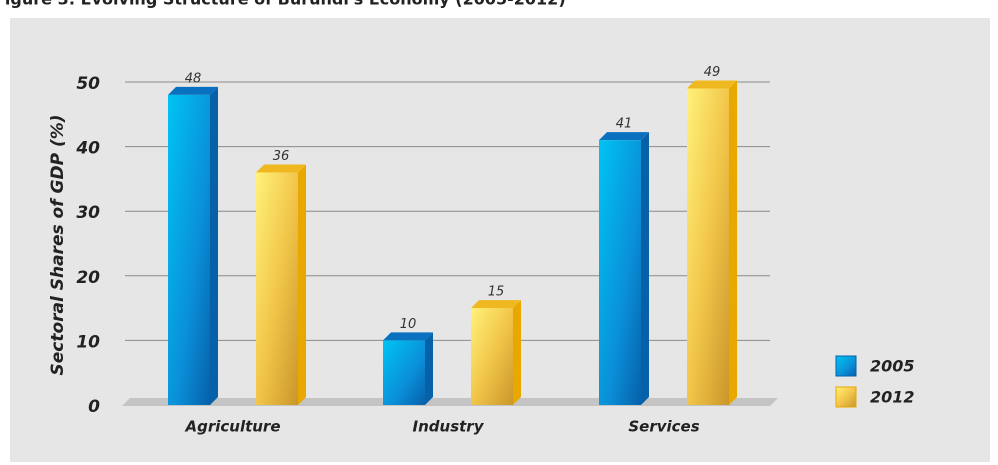 Image resolution: width=998 pixels, height=465 pixels. I want to click on legend-label: 2012, so click(892, 397).